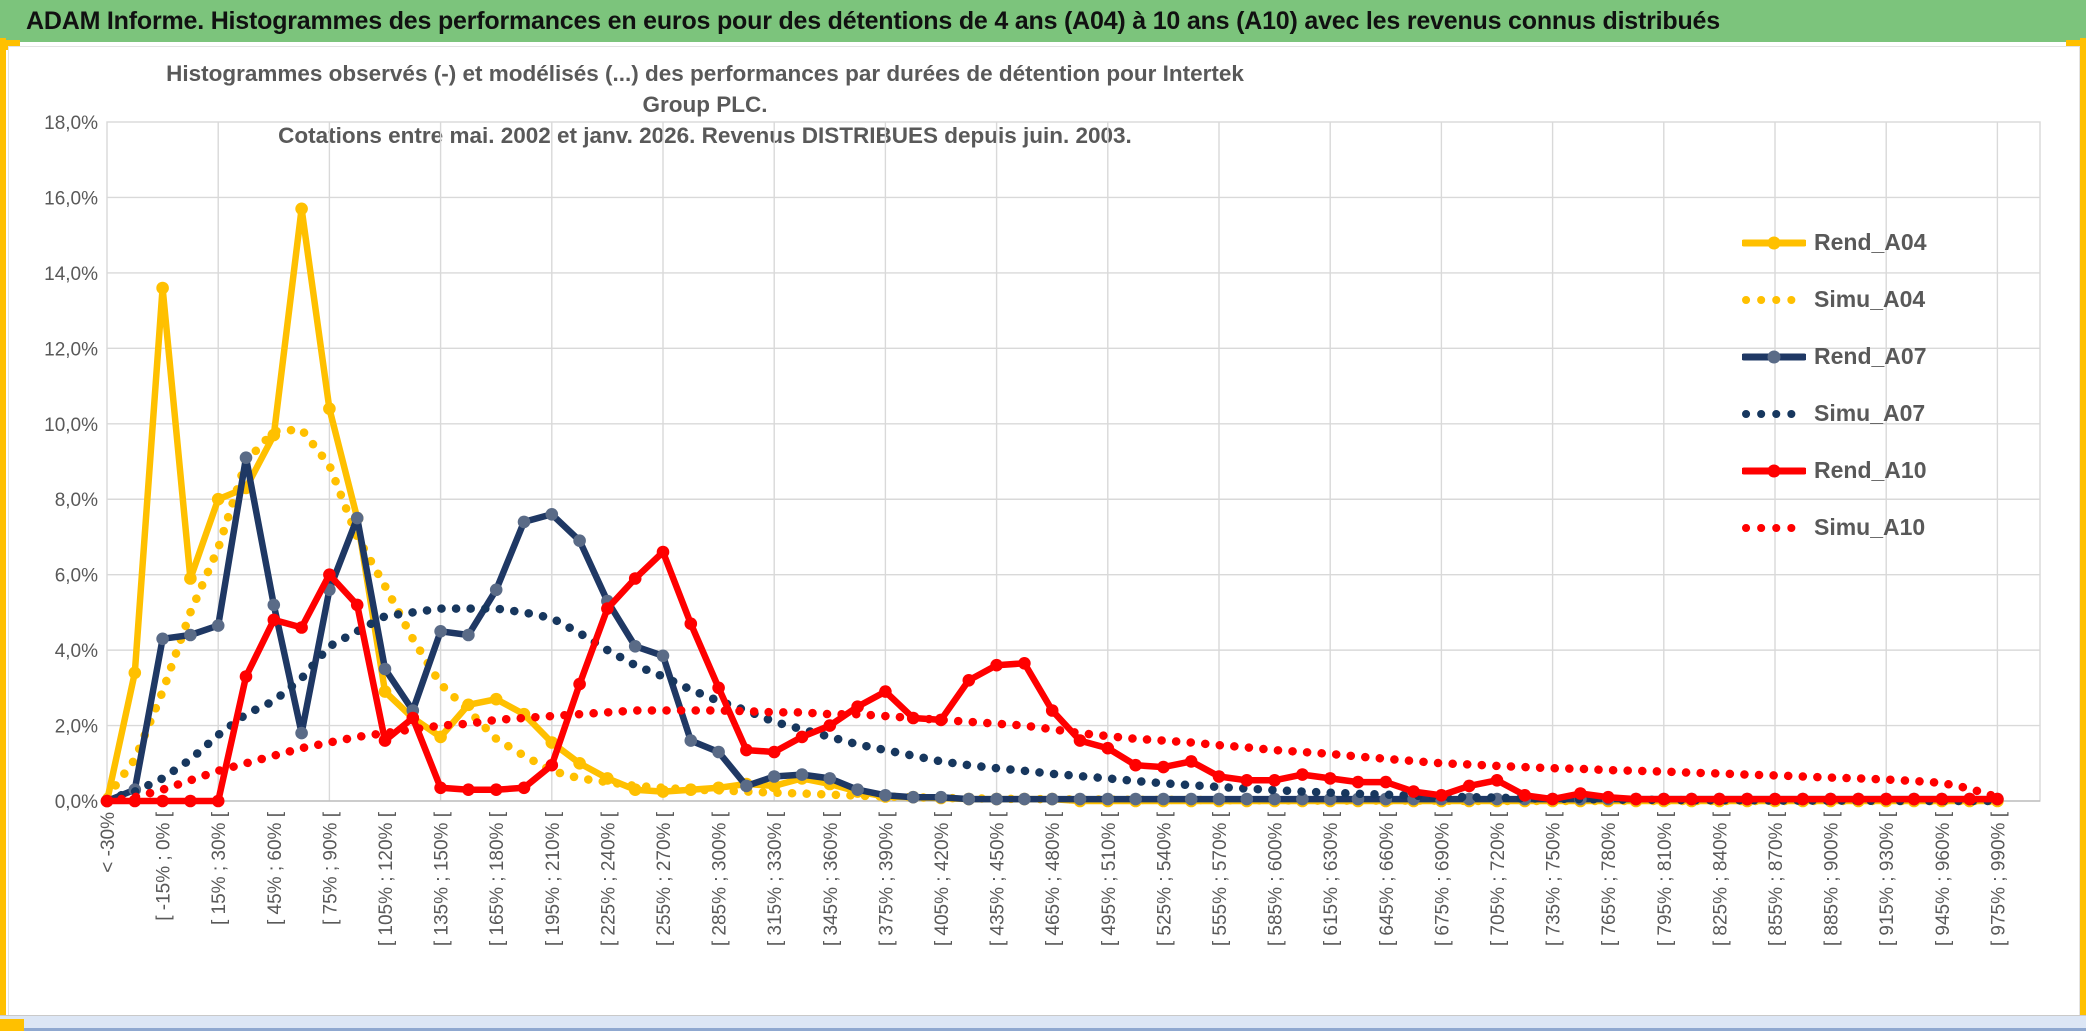 The width and height of the screenshot is (2086, 1031). What do you see at coordinates (12, 1025) in the screenshot?
I see `footer-accent-square` at bounding box center [12, 1025].